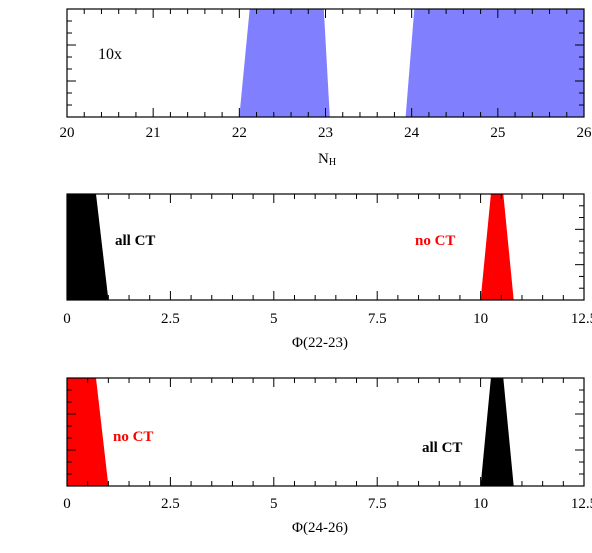 The image size is (592, 553). Describe the element at coordinates (325, 133) in the screenshot. I see `x-tick-label: 23` at that location.